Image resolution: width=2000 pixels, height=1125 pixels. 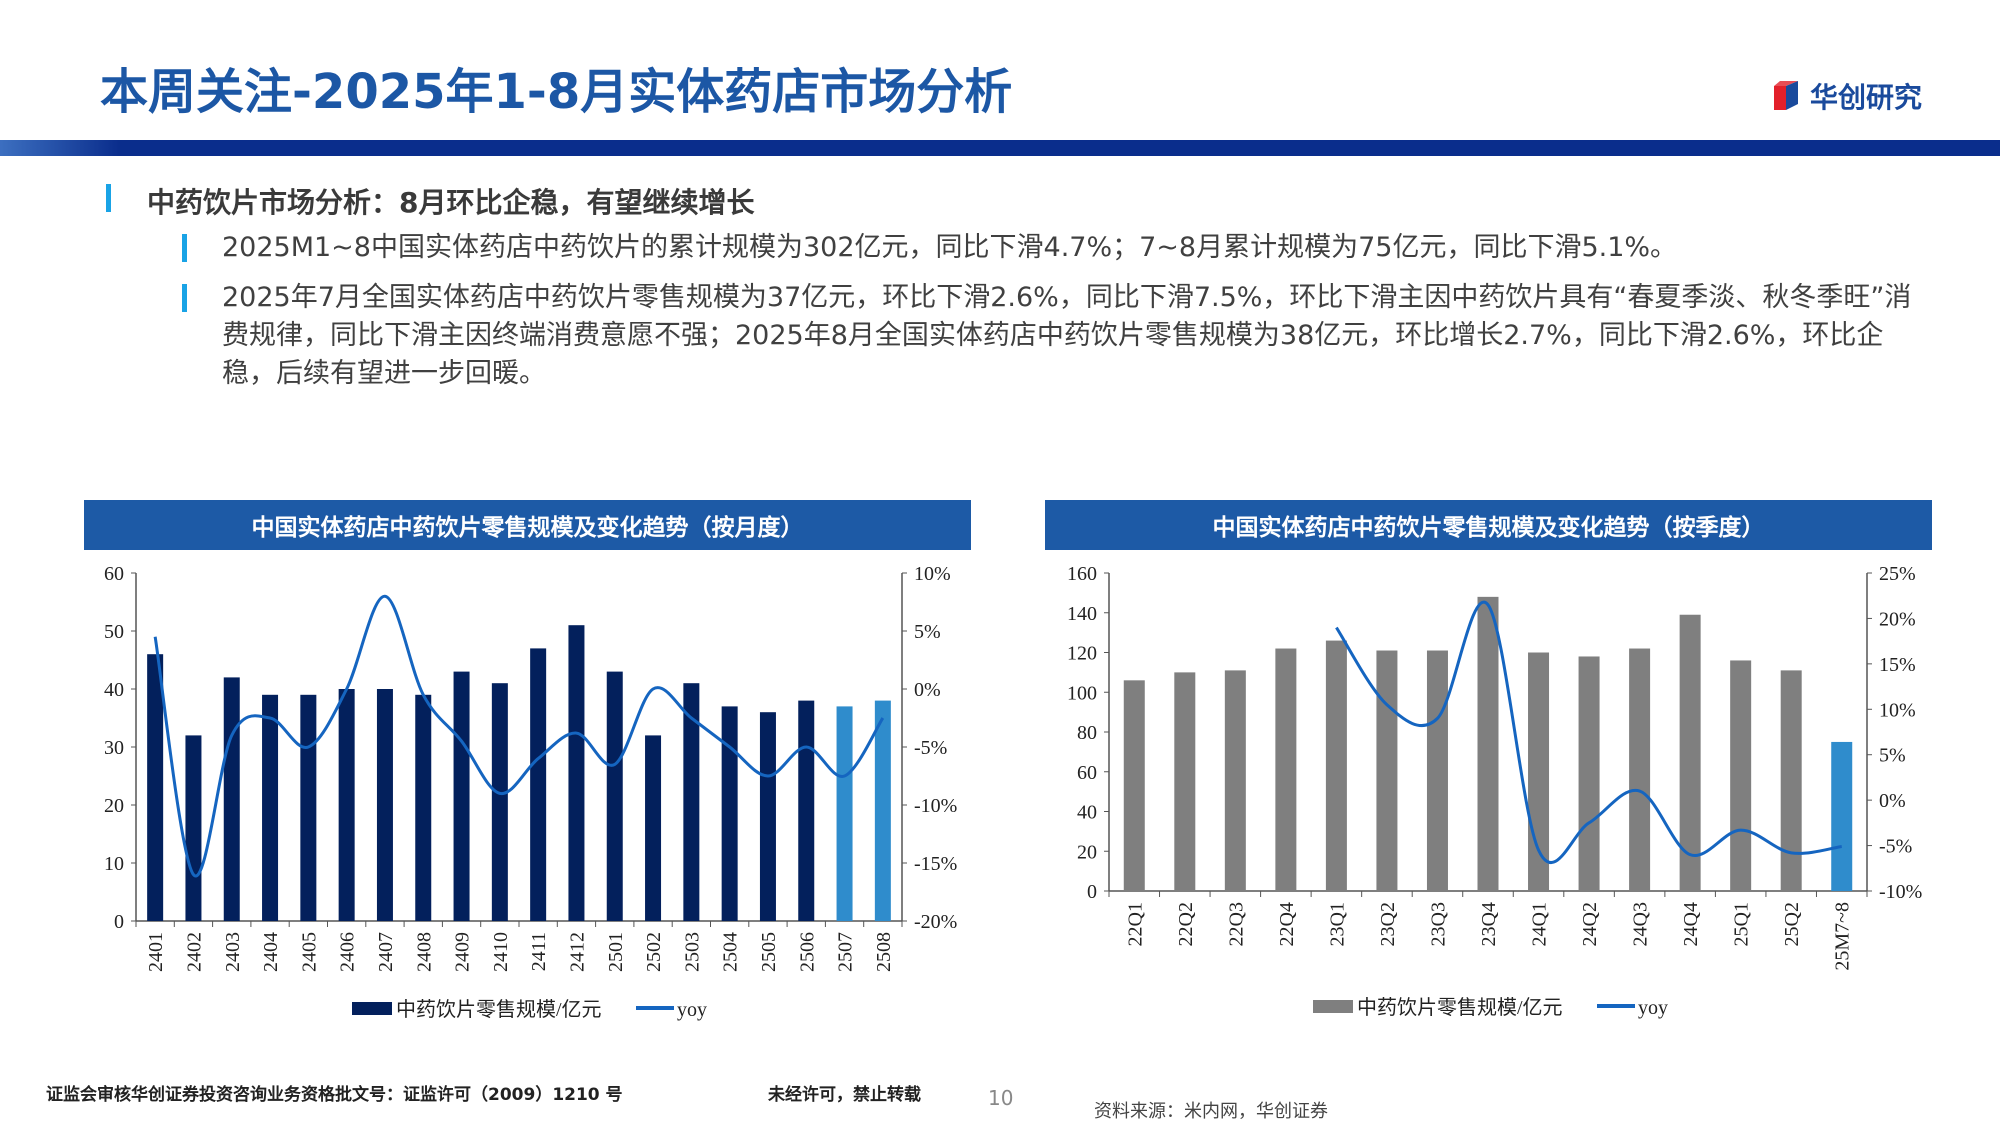 What do you see at coordinates (1287, 924) in the screenshot?
I see `x-tick-label: 22Q4` at bounding box center [1287, 924].